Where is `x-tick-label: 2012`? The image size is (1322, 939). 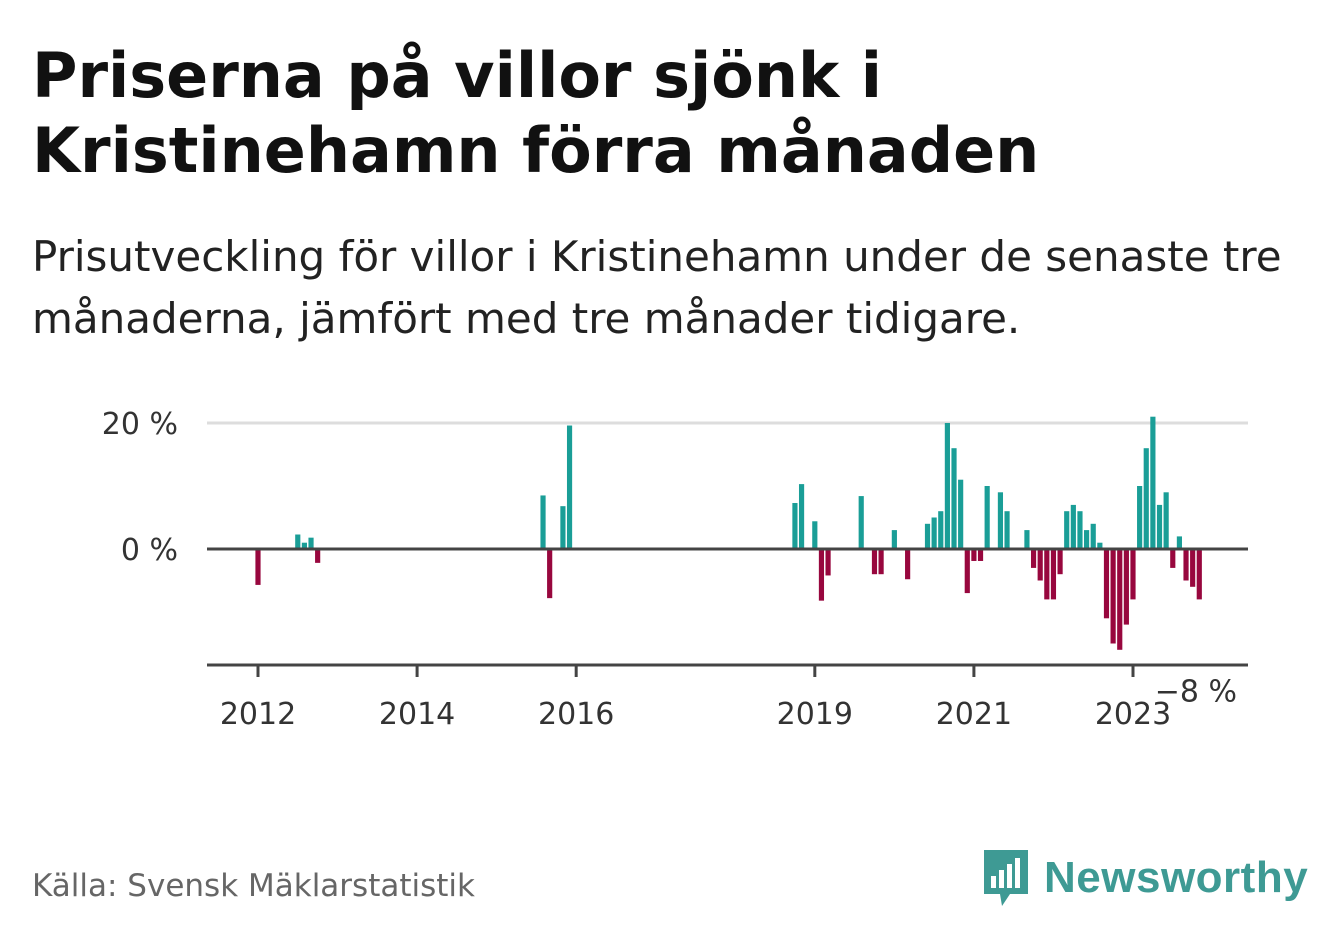
x-tick-label: 2012 is located at coordinates (258, 714).